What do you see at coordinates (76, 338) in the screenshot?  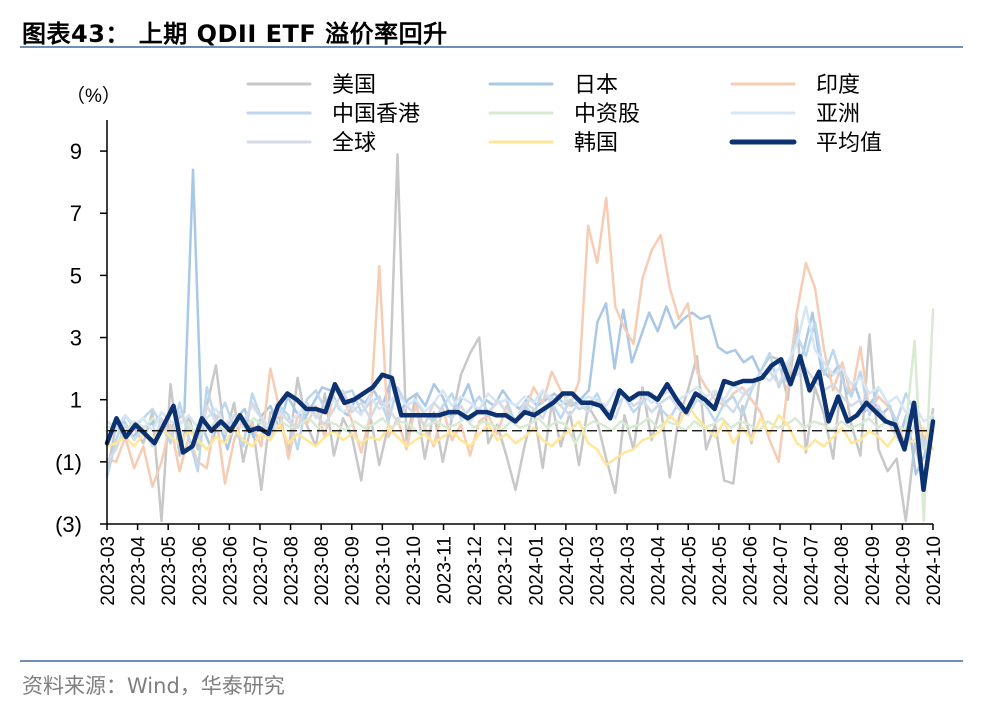 I see `y-tick-label: 3` at bounding box center [76, 338].